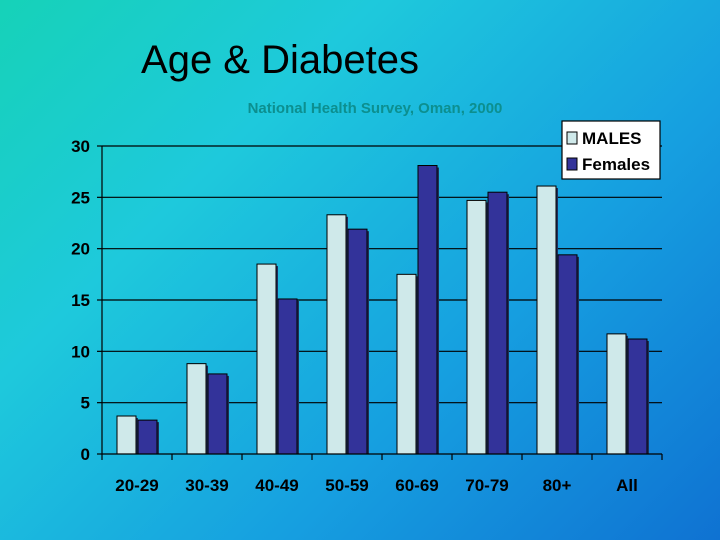 The image size is (720, 540). I want to click on y-tick-label: 30, so click(80, 146).